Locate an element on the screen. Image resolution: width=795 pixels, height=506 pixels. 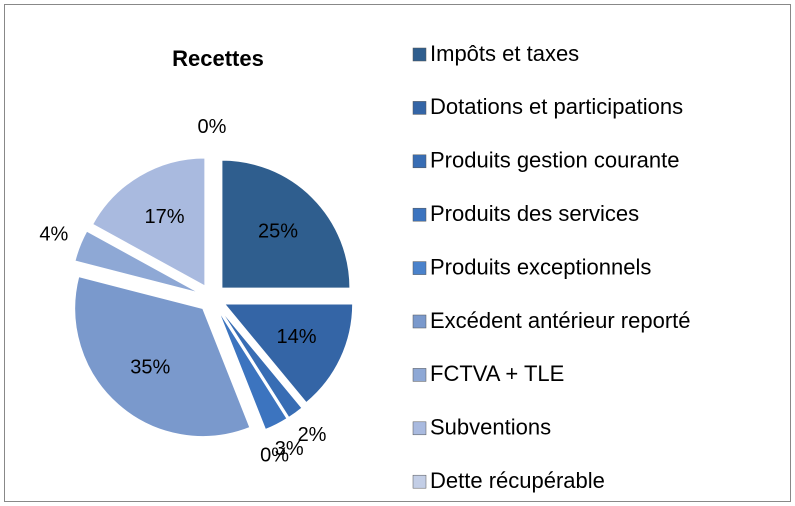
legend-label: Produits gestion courante is located at coordinates (555, 160).